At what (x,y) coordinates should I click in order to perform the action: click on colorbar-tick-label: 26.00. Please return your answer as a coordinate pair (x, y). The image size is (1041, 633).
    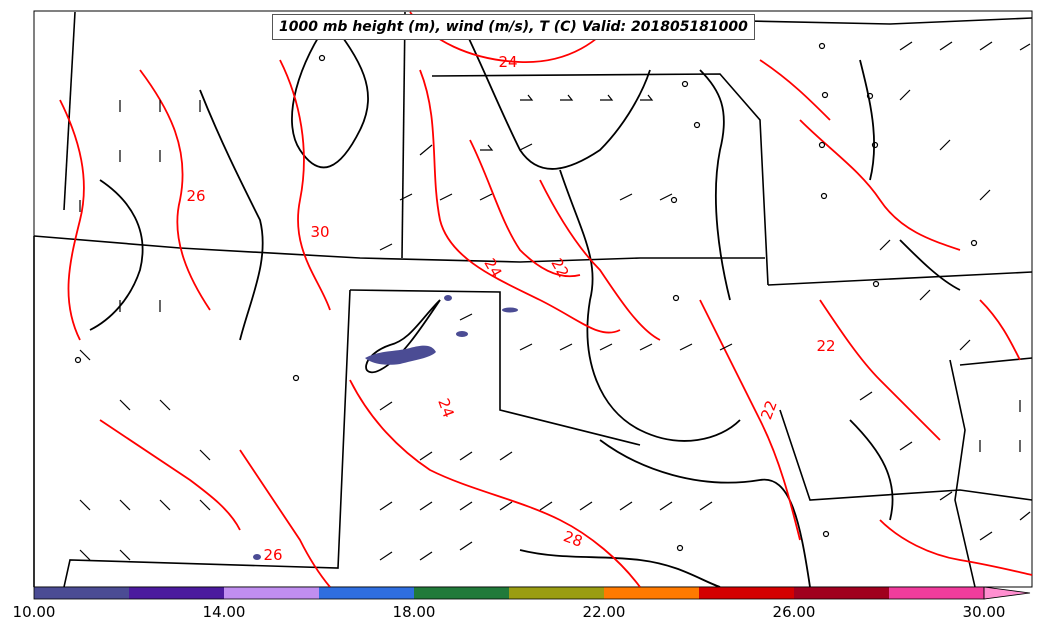
    Looking at the image, I should click on (794, 612).